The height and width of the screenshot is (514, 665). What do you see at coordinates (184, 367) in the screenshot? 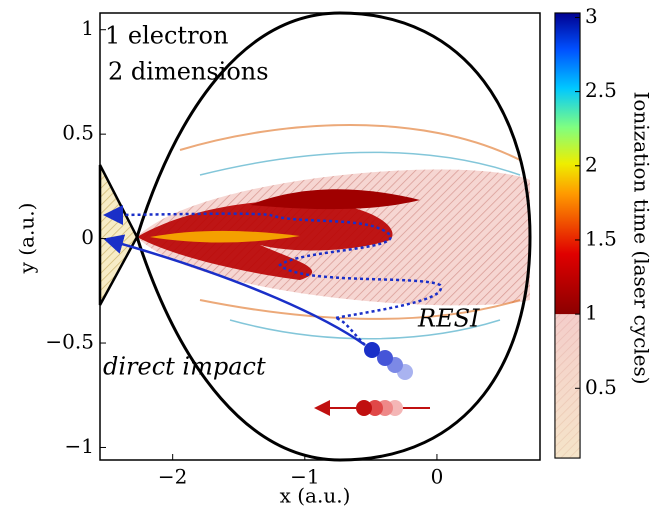
I see `annotation: direct impact` at bounding box center [184, 367].